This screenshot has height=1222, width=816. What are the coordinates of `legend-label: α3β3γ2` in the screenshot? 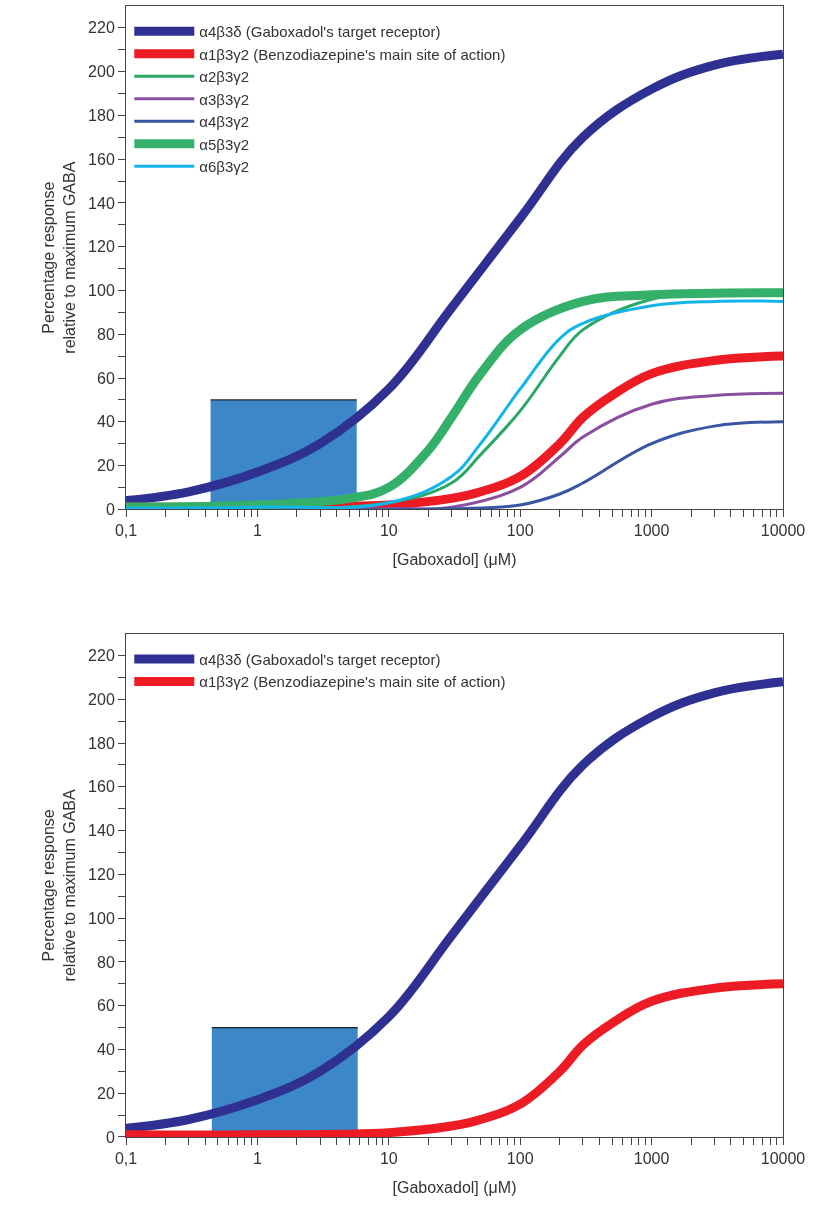 It's located at (224, 99).